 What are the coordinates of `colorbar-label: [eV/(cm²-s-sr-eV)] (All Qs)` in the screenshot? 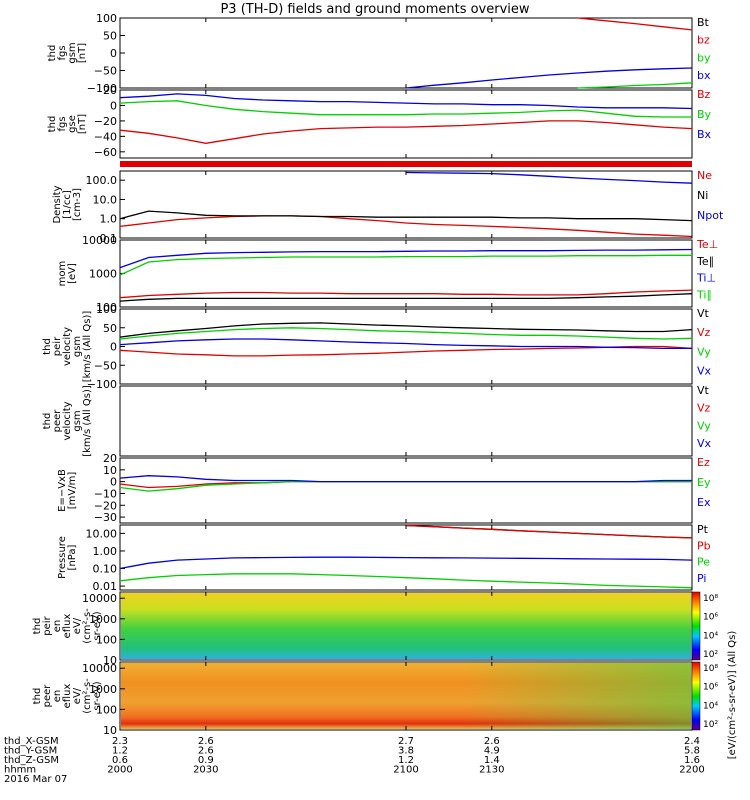 It's located at (732, 695).